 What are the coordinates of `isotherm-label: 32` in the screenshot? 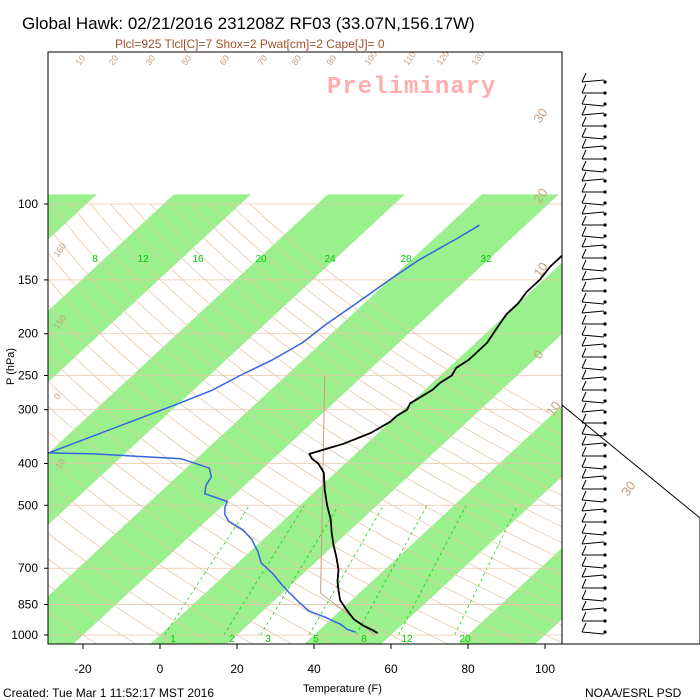 It's located at (486, 259).